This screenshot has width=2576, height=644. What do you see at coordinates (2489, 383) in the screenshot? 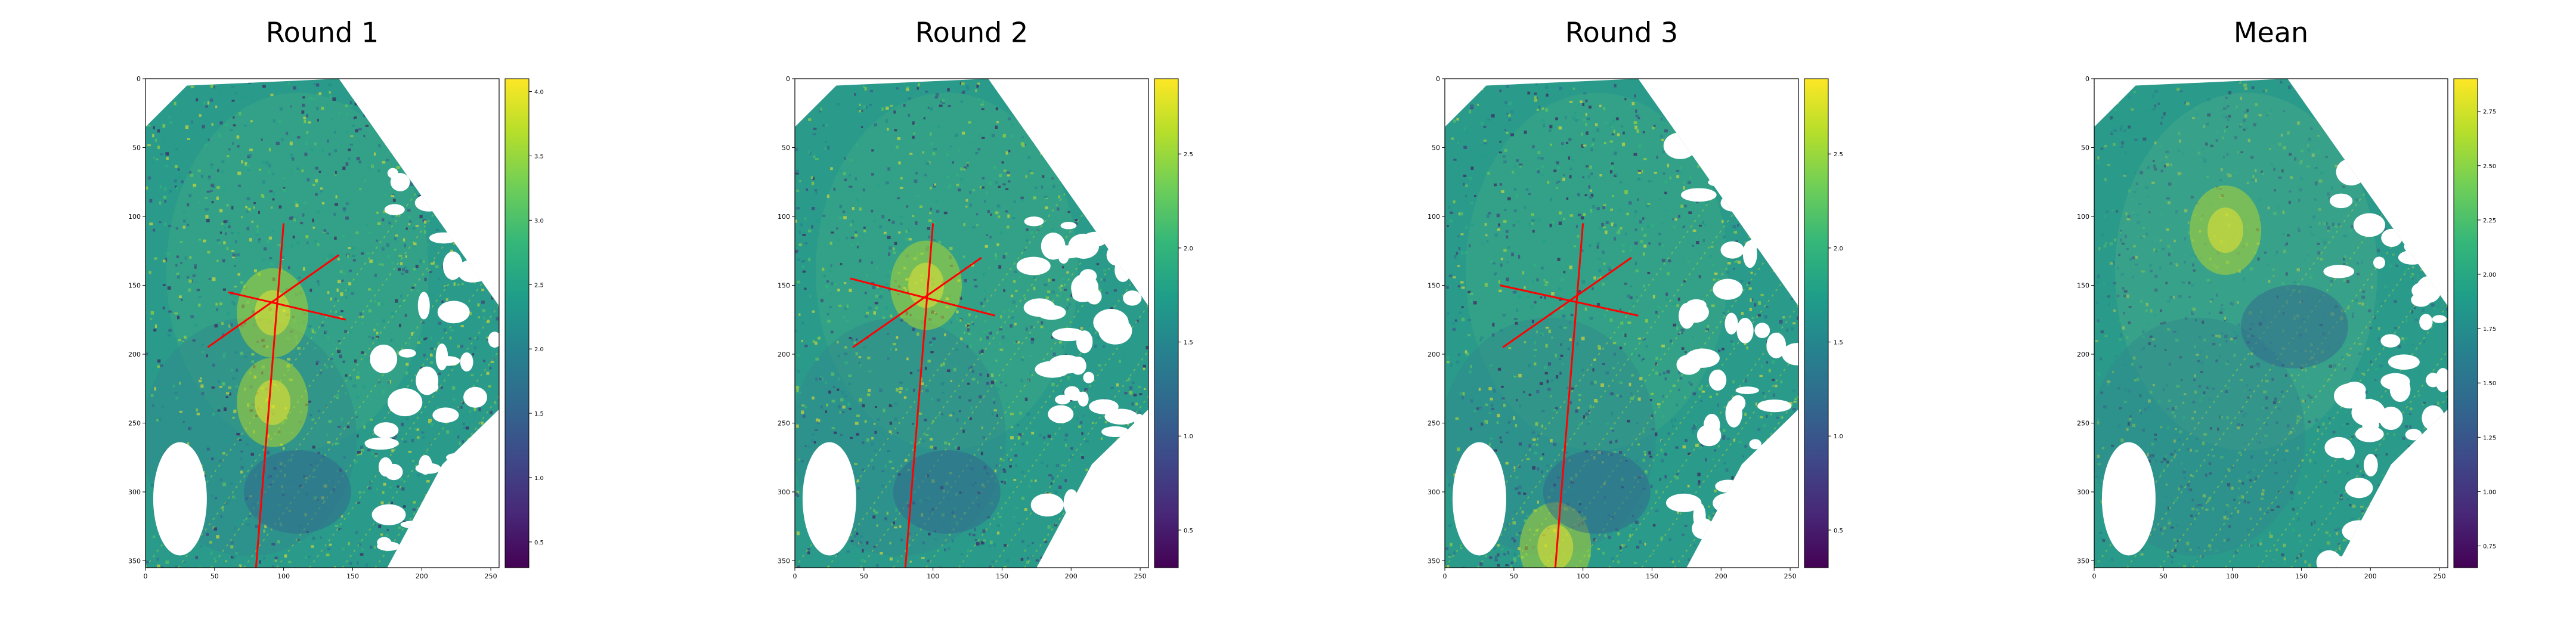
I see `colorbar-tick-label: 1.50` at bounding box center [2489, 383].